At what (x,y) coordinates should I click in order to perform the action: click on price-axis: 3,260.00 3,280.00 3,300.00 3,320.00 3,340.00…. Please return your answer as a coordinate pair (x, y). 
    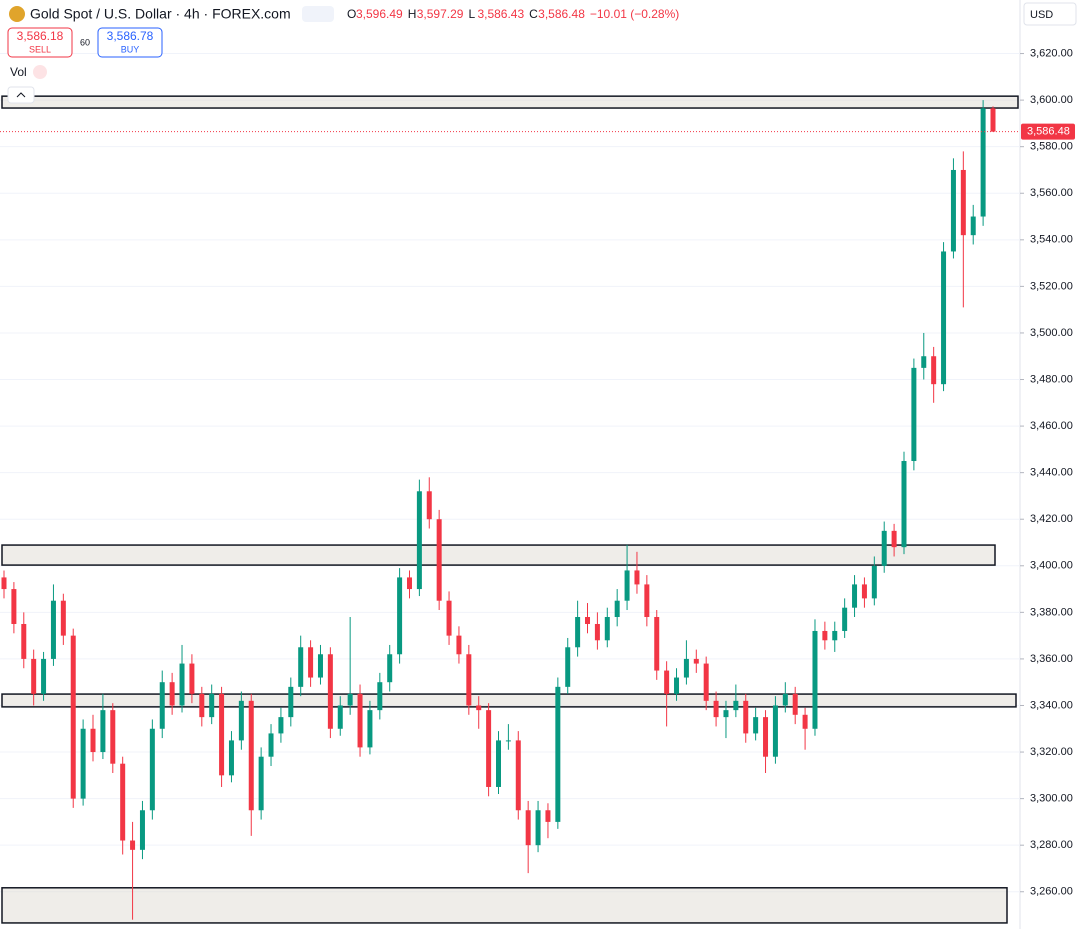
    Looking at the image, I should click on (1047, 472).